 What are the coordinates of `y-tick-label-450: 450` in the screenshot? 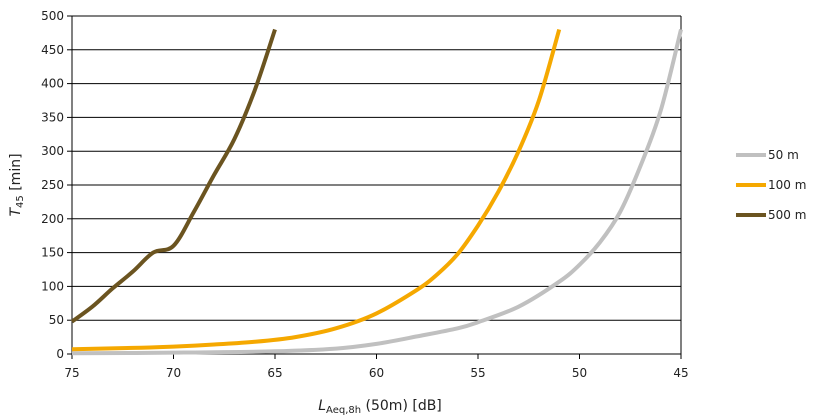 It's located at (52, 50).